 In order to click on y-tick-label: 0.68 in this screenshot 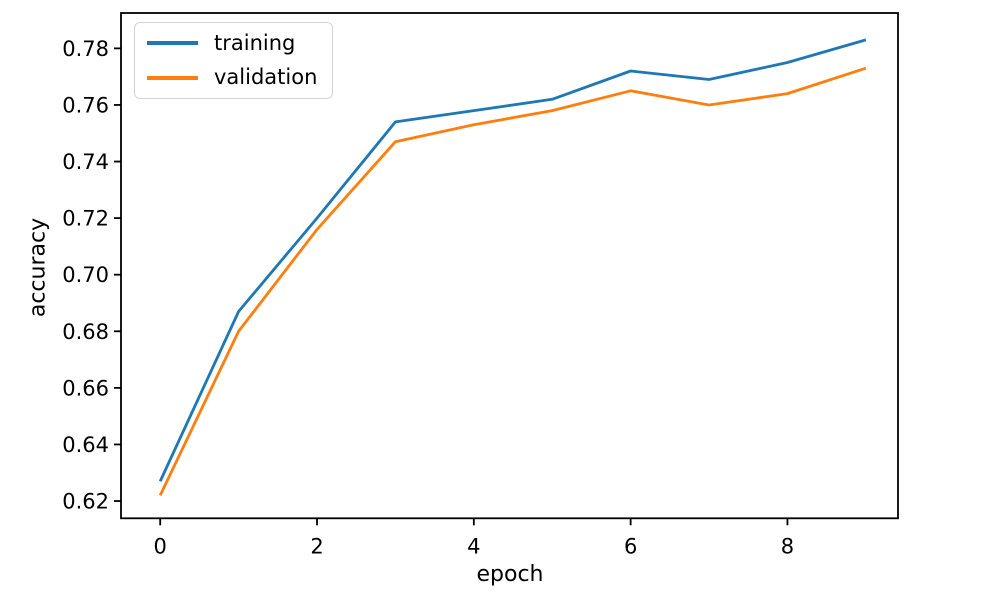, I will do `click(85, 332)`.